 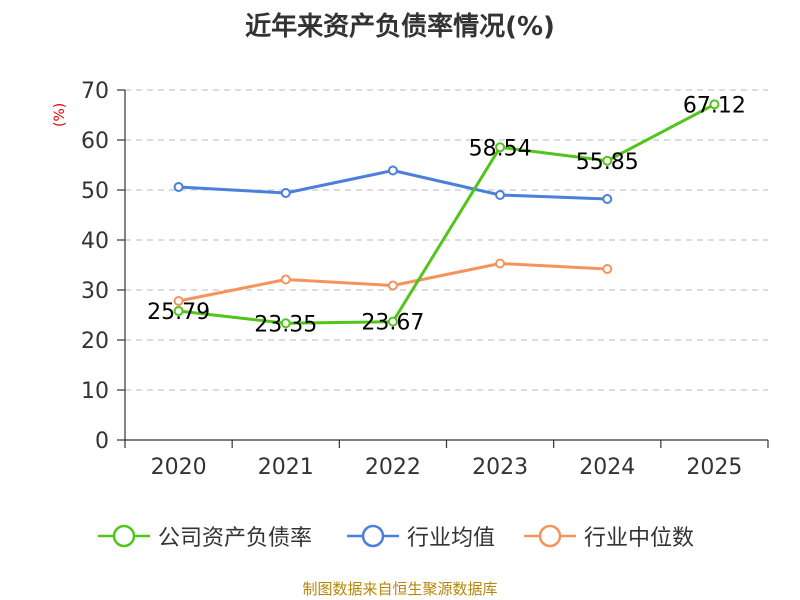 What do you see at coordinates (95, 91) in the screenshot?
I see `y-tick-label: 70` at bounding box center [95, 91].